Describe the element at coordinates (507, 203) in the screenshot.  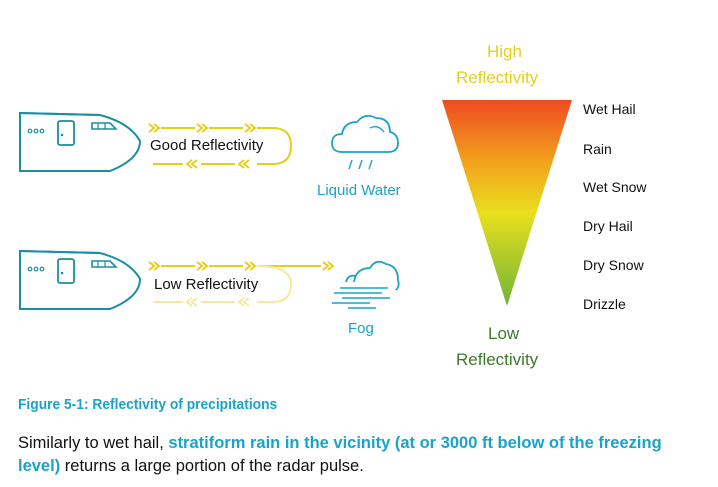
I see `reflectivity-triangle` at that location.